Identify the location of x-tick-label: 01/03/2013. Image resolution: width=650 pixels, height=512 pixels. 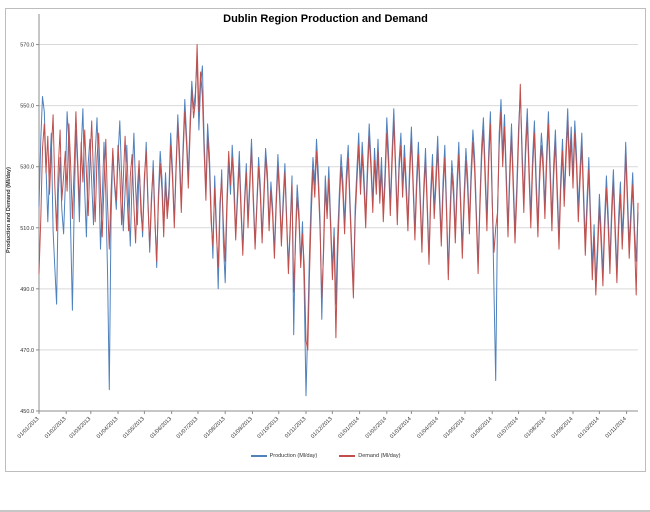
(81, 428).